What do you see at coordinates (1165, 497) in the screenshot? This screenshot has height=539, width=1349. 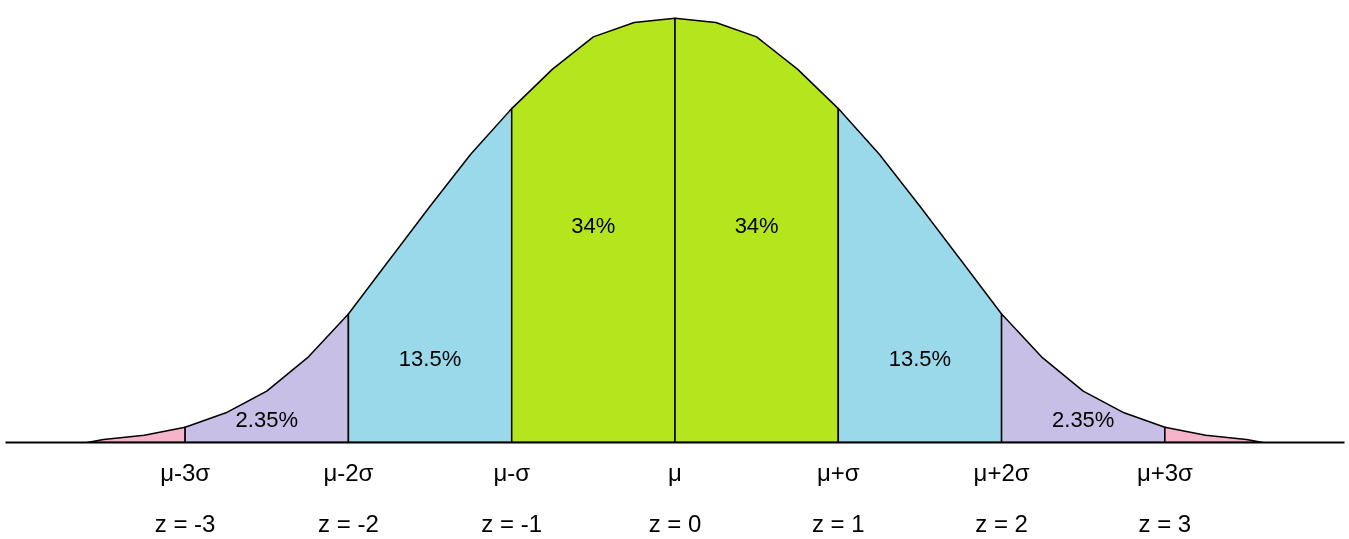 I see `x-tick-label: μ+3σ z = 3` at bounding box center [1165, 497].